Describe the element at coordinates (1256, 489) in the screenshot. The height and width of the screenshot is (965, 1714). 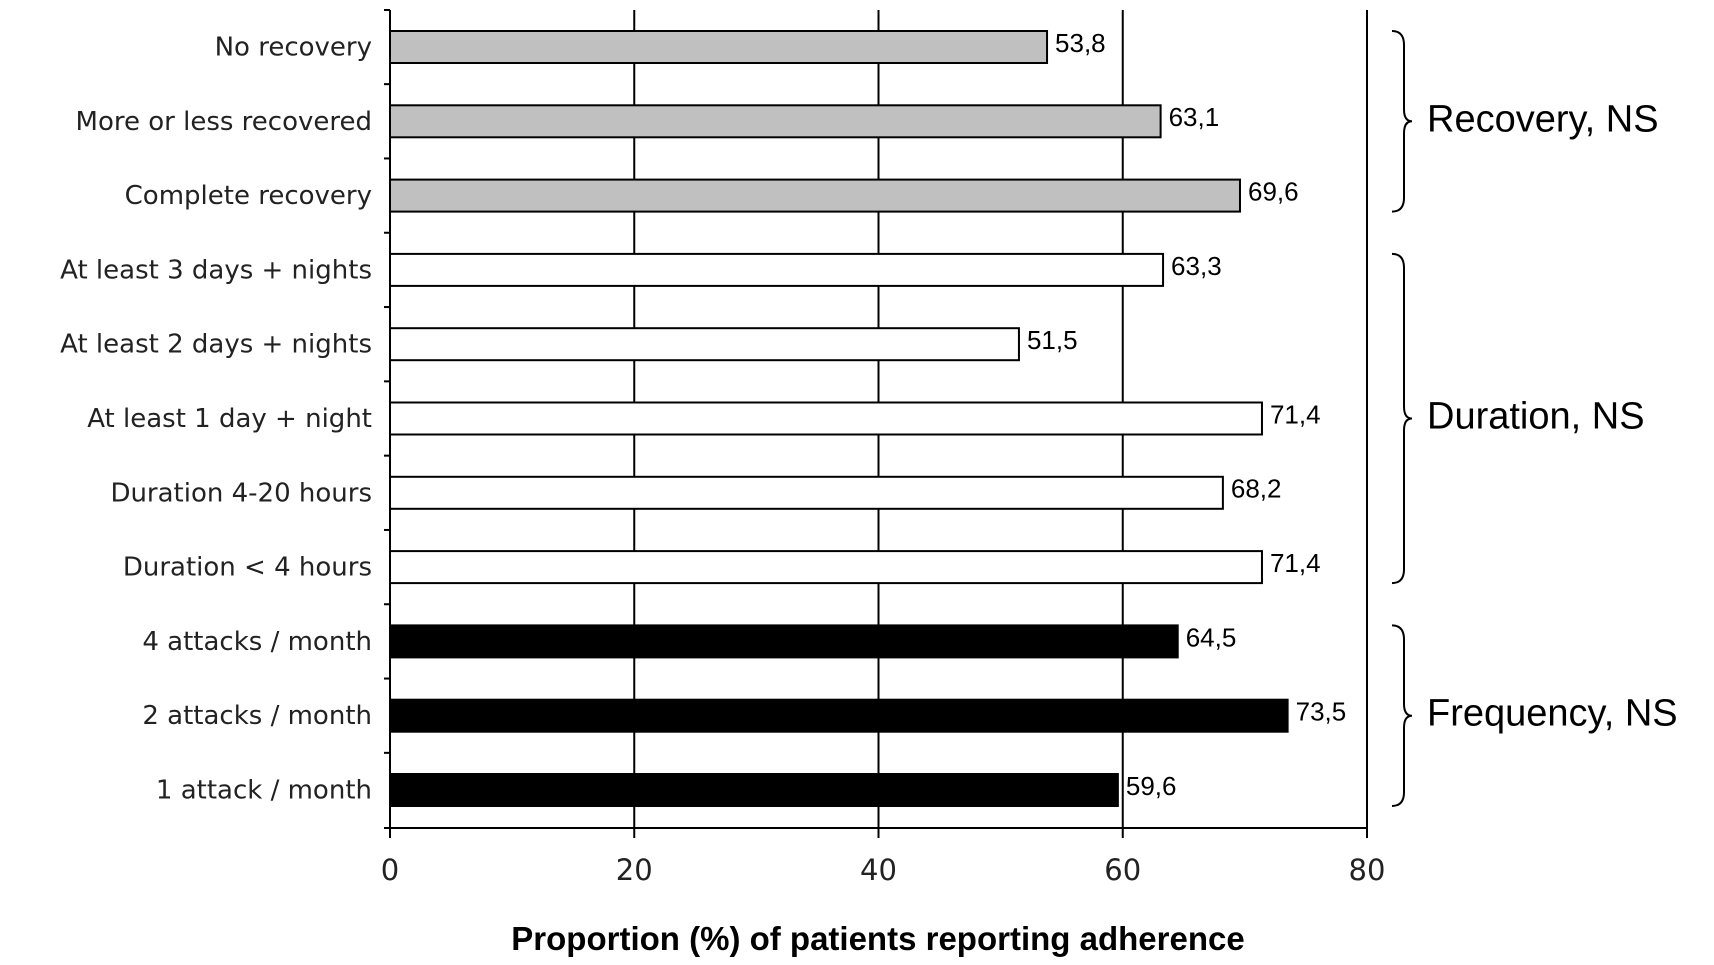
I see `data-label: 68,2` at that location.